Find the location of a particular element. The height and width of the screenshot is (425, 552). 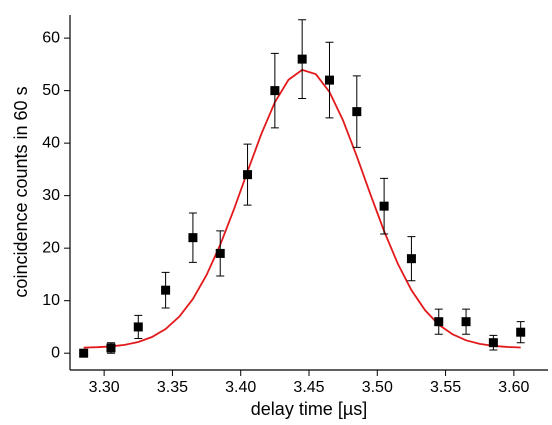

x-tick-label: 3.45 is located at coordinates (308, 387).